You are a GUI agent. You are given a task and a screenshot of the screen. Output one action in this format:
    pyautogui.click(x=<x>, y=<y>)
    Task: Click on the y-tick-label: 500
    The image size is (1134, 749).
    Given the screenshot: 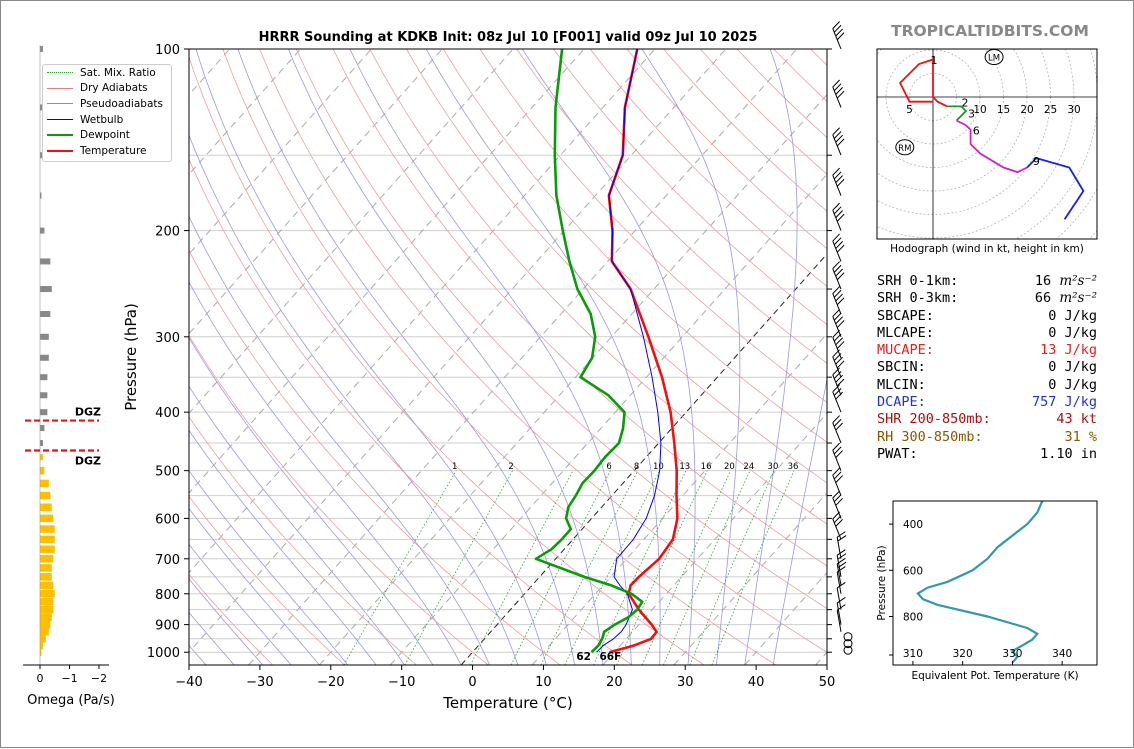 What is the action you would take?
    pyautogui.click(x=167, y=472)
    